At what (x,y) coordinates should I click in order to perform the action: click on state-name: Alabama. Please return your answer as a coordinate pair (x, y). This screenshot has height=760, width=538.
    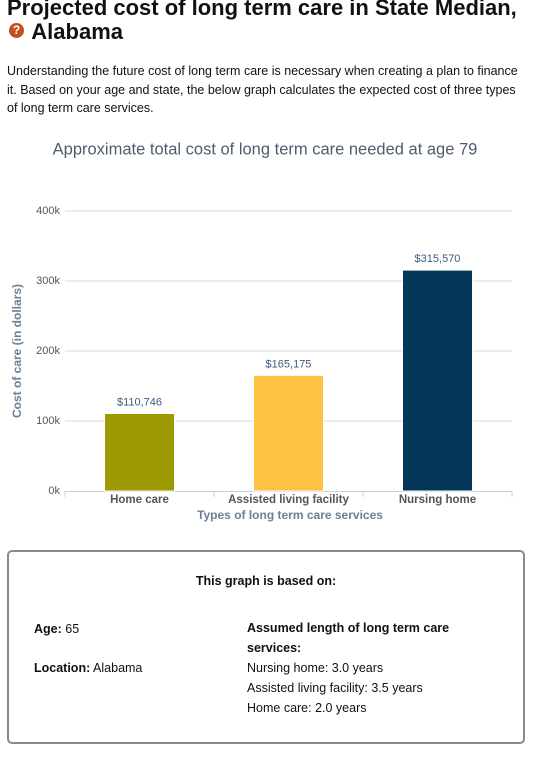
    Looking at the image, I should click on (77, 31).